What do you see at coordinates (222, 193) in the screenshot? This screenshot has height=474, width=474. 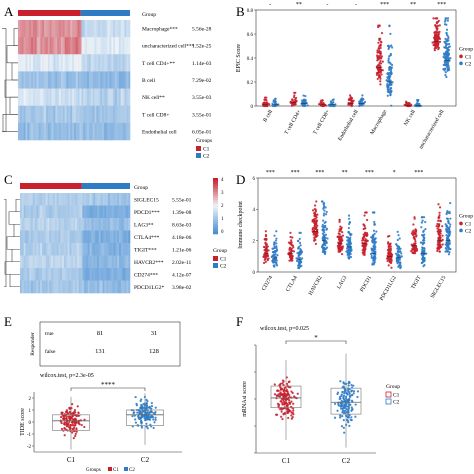 I see `colorbar-tick: 3` at bounding box center [222, 193].